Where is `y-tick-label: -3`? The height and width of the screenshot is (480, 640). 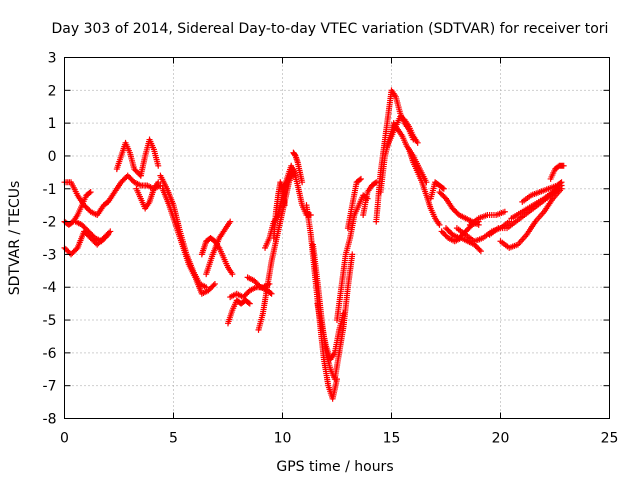 y-tick-label: -3 is located at coordinates (50, 255).